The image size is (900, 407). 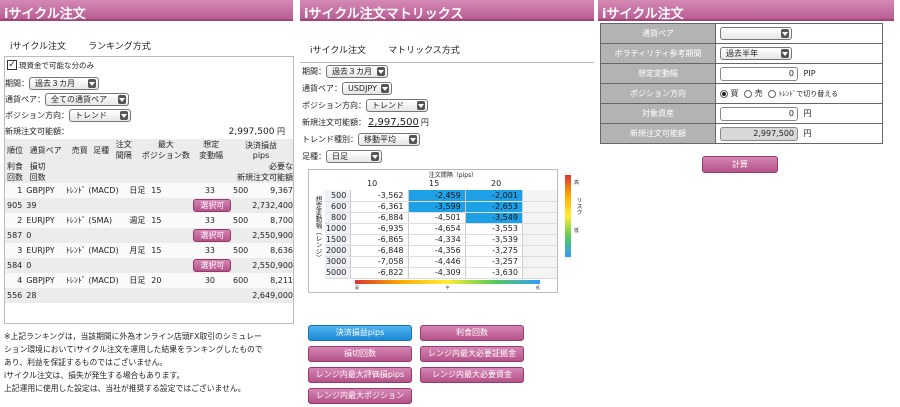 What do you see at coordinates (156, 280) in the screenshot?
I see `interval: 20` at bounding box center [156, 280].